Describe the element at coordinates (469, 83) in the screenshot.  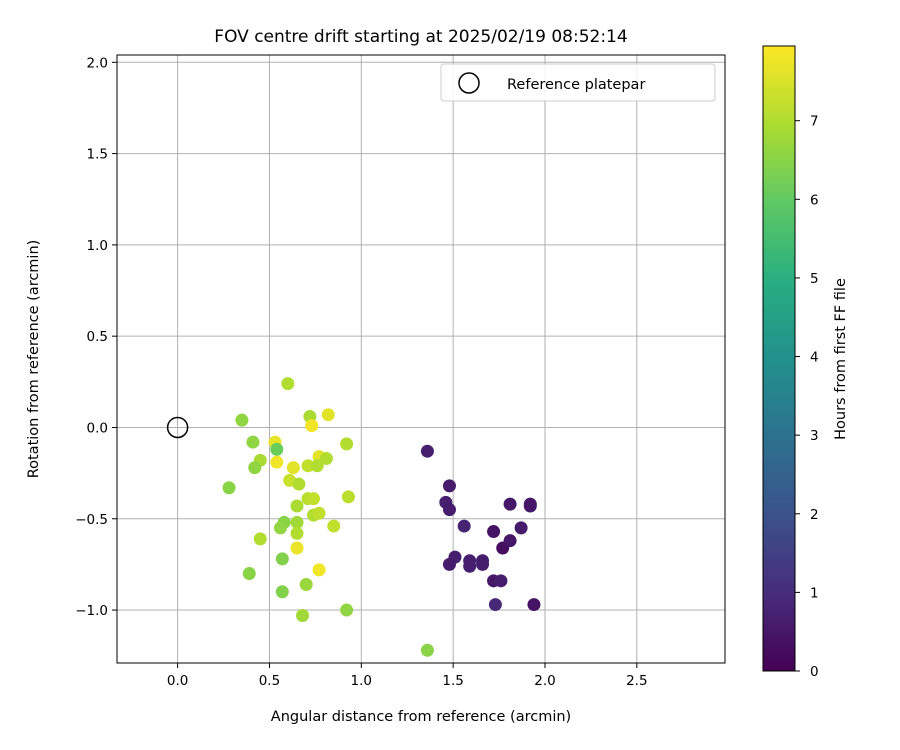
I see `legend-reference-marker` at that location.